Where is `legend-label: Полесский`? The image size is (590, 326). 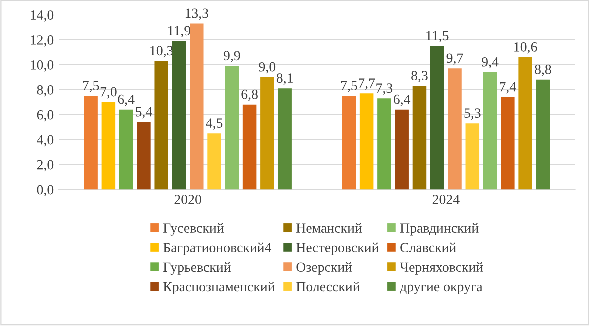
legend-label: Полесский is located at coordinates (328, 287).